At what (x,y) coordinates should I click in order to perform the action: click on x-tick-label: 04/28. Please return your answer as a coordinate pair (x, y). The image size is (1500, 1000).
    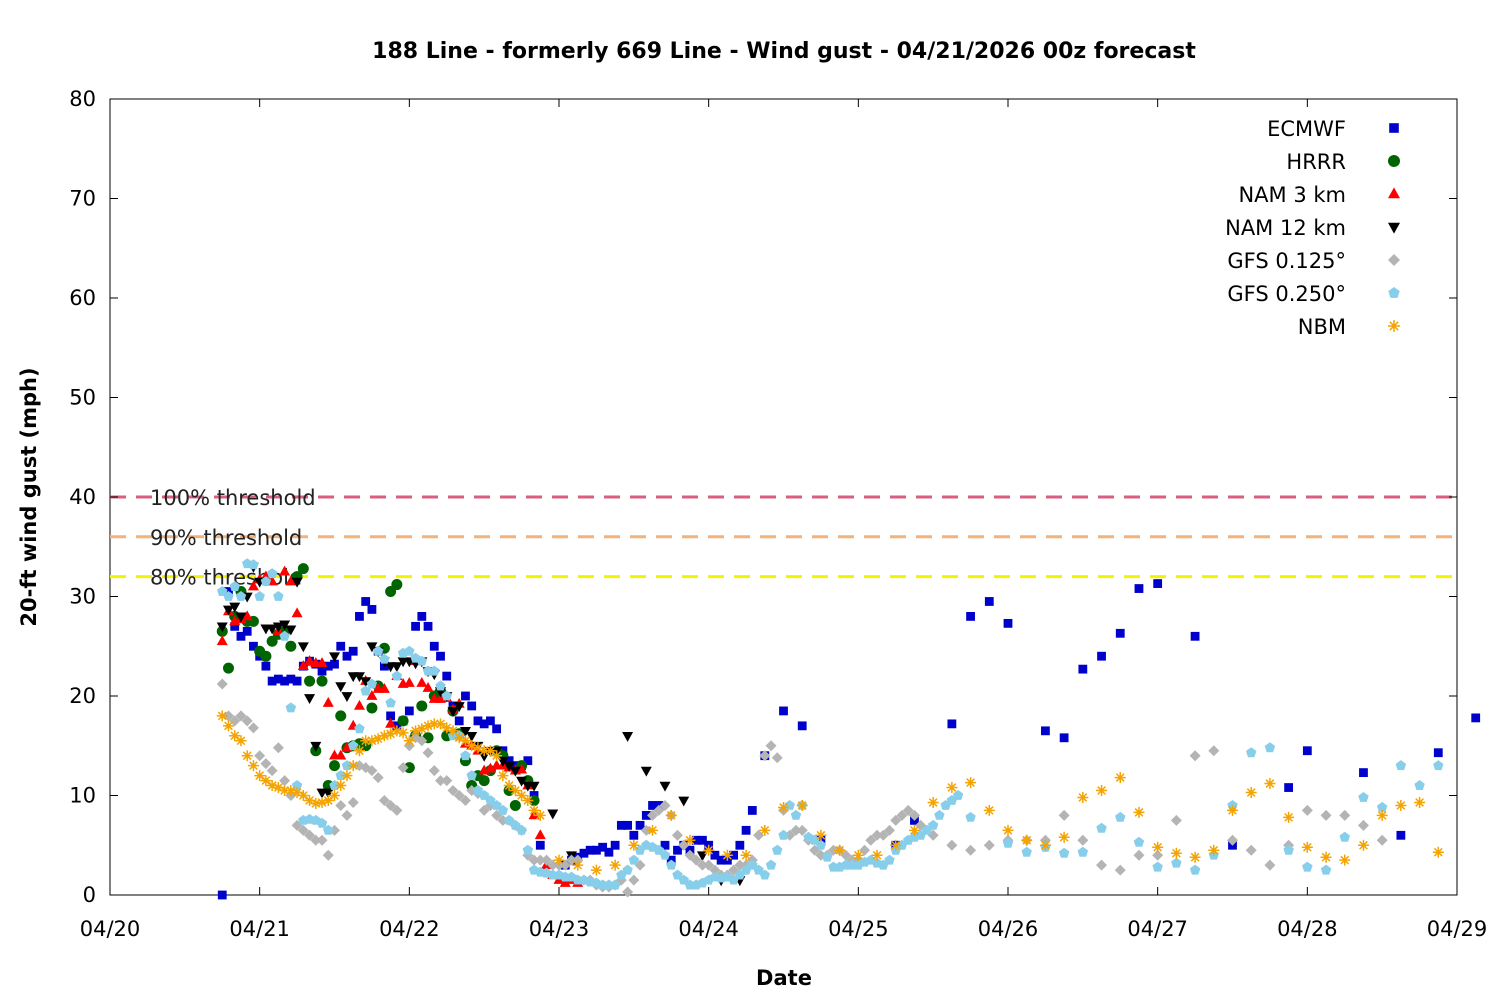
    Looking at the image, I should click on (1307, 929).